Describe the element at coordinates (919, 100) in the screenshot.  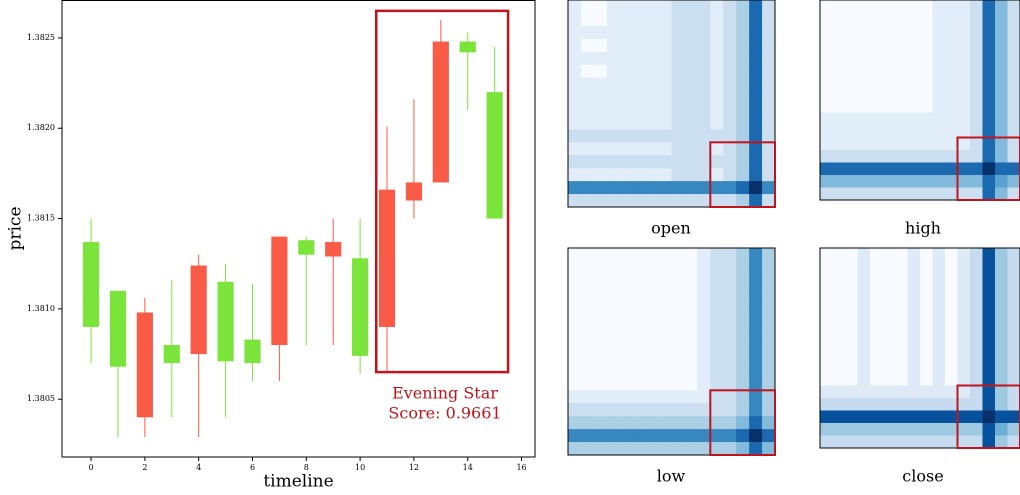
I see `heatmap-frame` at that location.